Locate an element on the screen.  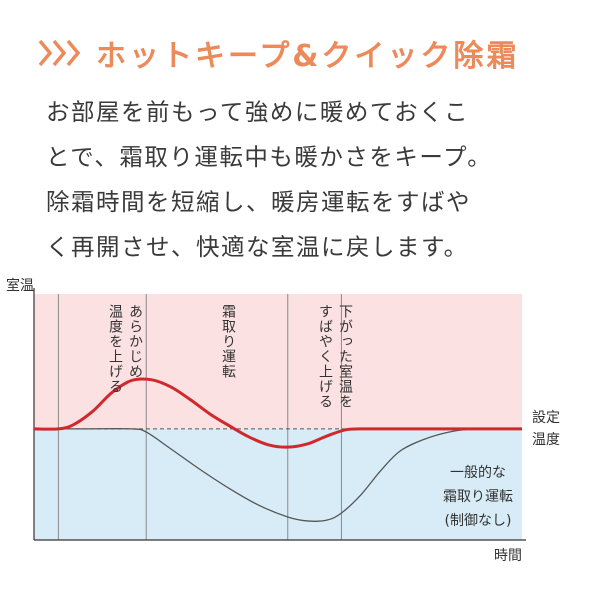
triple-chevron-right-icon is located at coordinates (59, 53).